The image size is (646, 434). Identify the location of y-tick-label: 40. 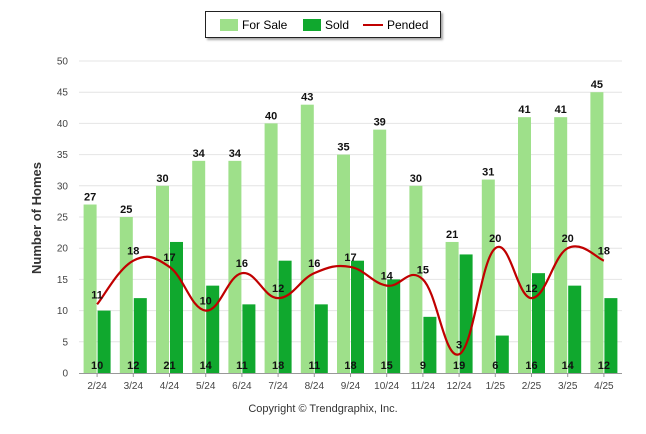
(63, 124).